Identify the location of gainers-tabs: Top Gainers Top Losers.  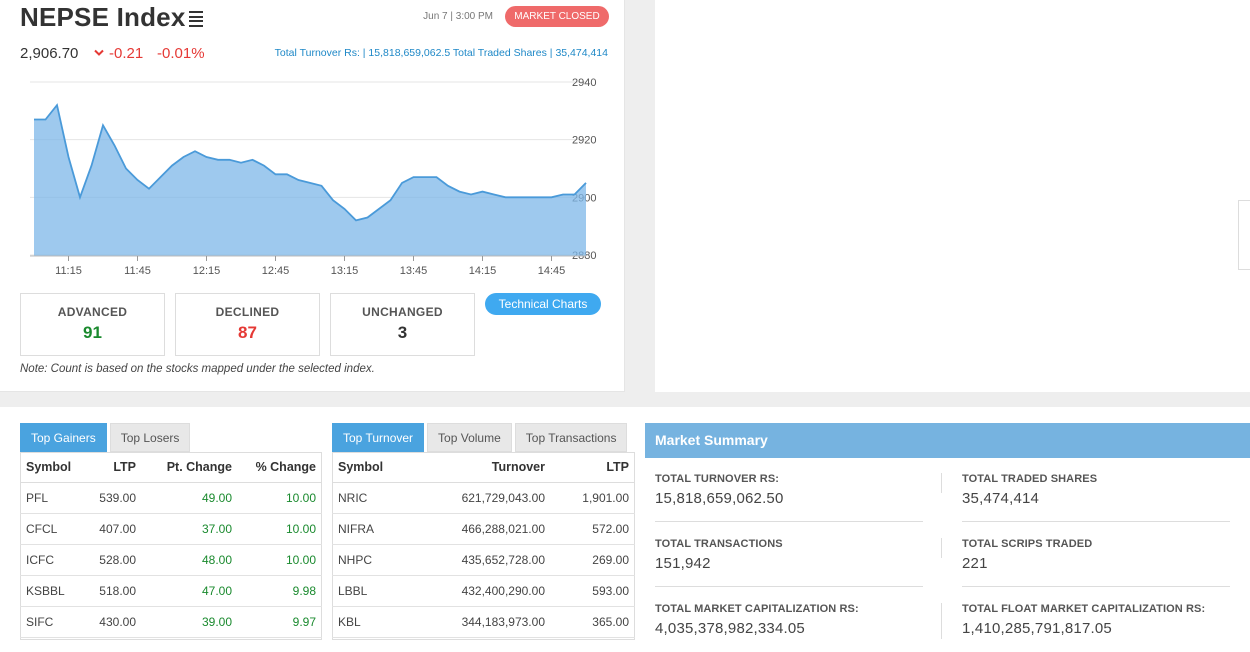
(106, 437).